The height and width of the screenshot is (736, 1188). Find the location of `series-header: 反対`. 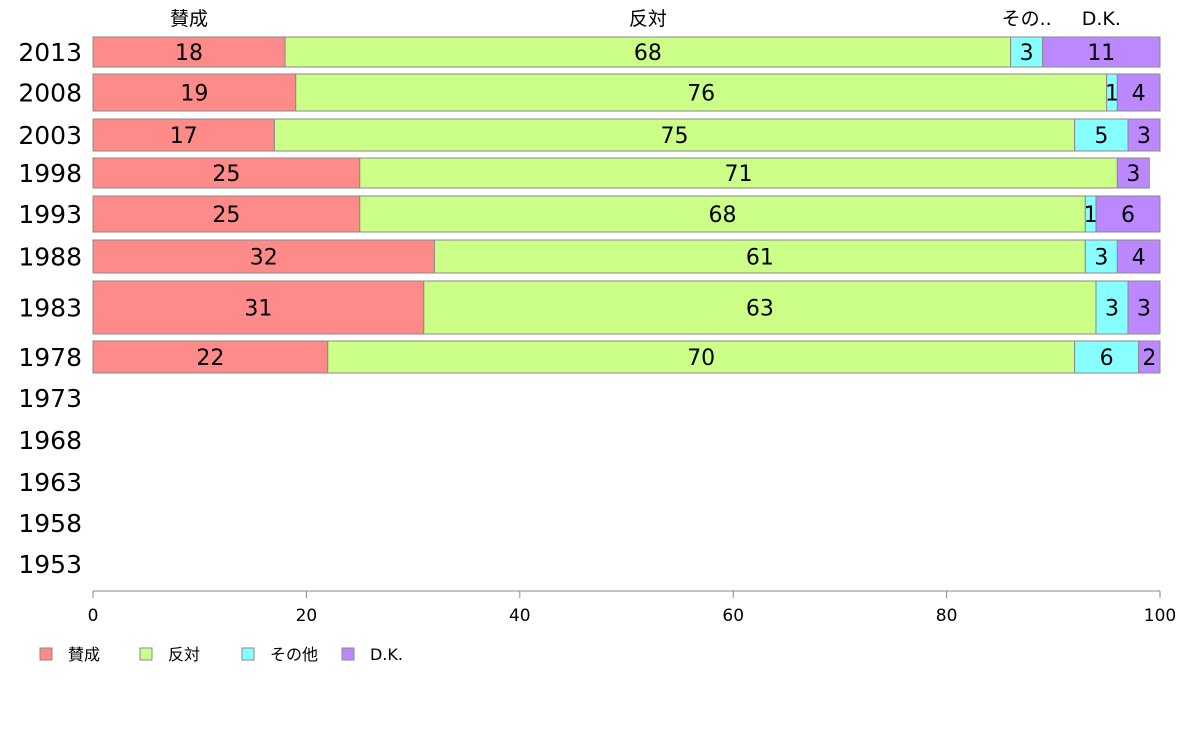

series-header: 反対 is located at coordinates (648, 19).